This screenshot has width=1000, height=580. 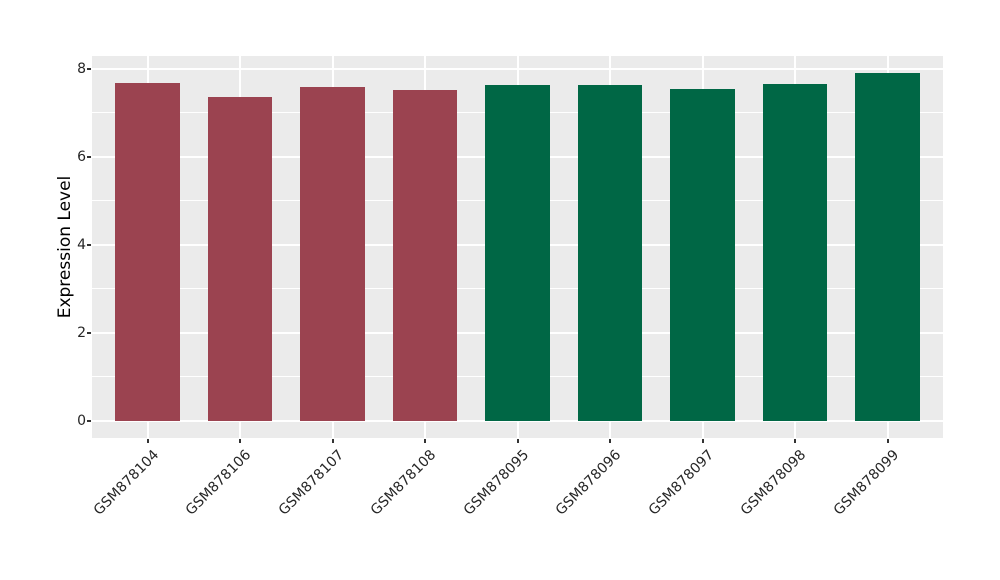 What do you see at coordinates (81, 156) in the screenshot?
I see `y-tick-label-6: 6` at bounding box center [81, 156].